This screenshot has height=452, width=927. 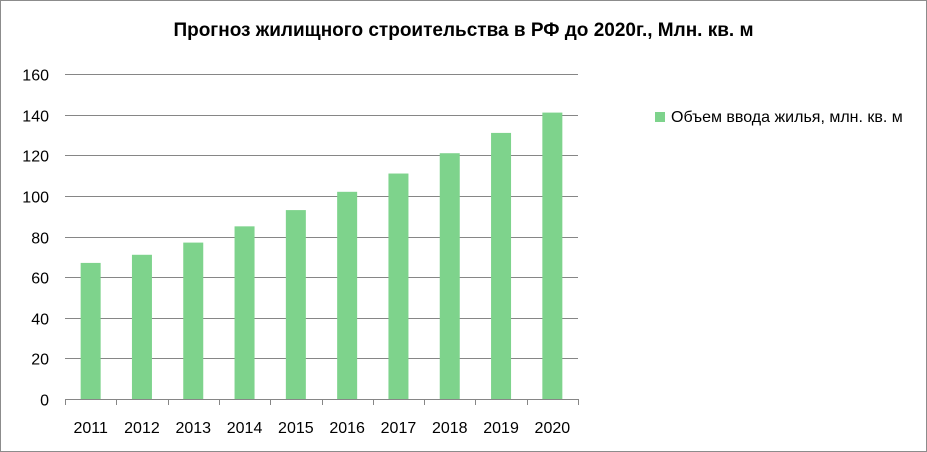 I want to click on x-axis-tick-labels: 2011 2012 2013 2014 2015 2016 2017 2018 2019 2020, so click(x=321, y=428).